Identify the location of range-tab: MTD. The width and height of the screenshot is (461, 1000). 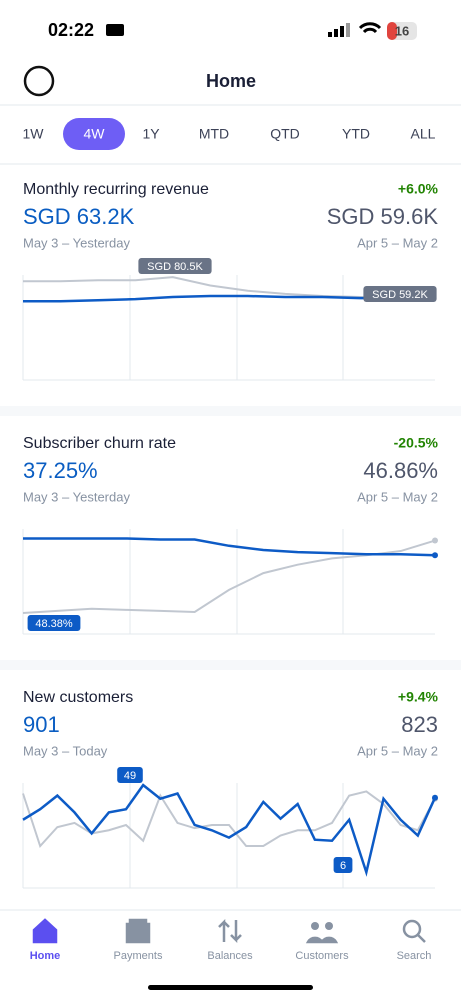
(214, 134).